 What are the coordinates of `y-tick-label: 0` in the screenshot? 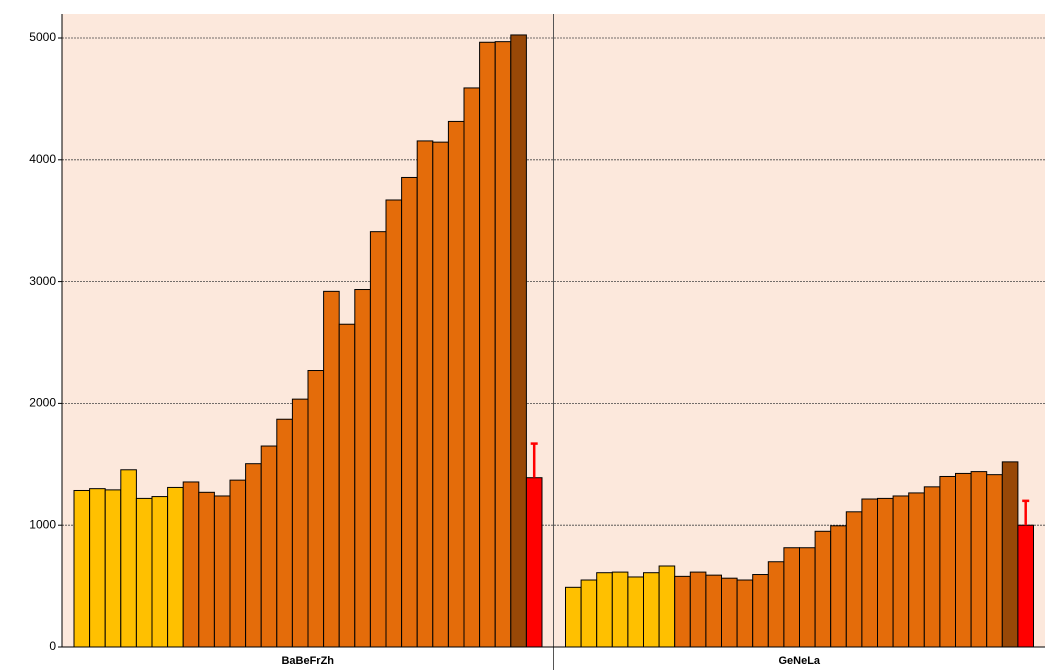 It's located at (52, 646).